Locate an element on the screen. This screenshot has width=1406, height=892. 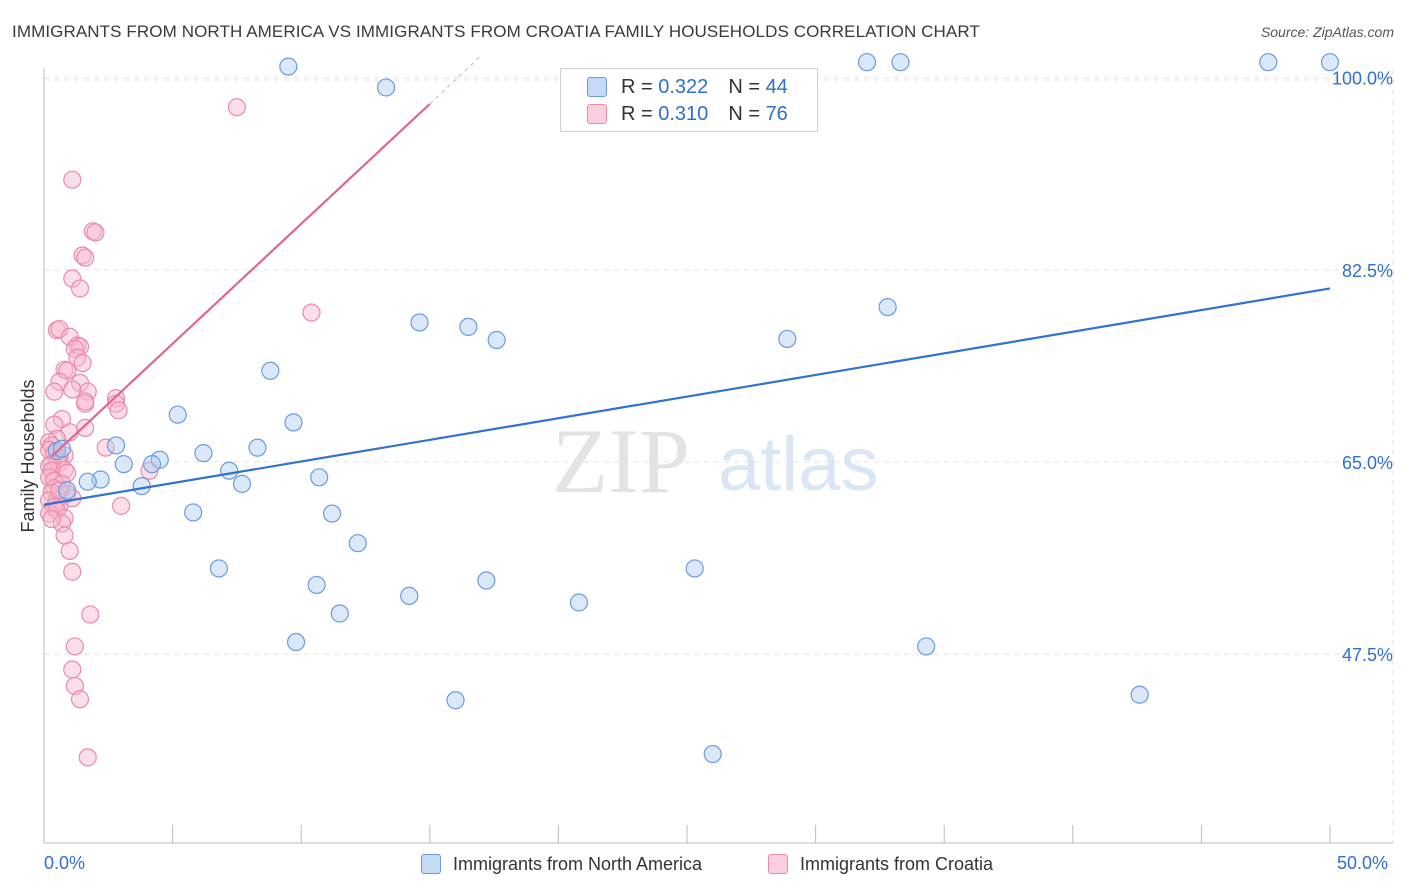
watermark-atlas: atlas is located at coordinates (798, 464).